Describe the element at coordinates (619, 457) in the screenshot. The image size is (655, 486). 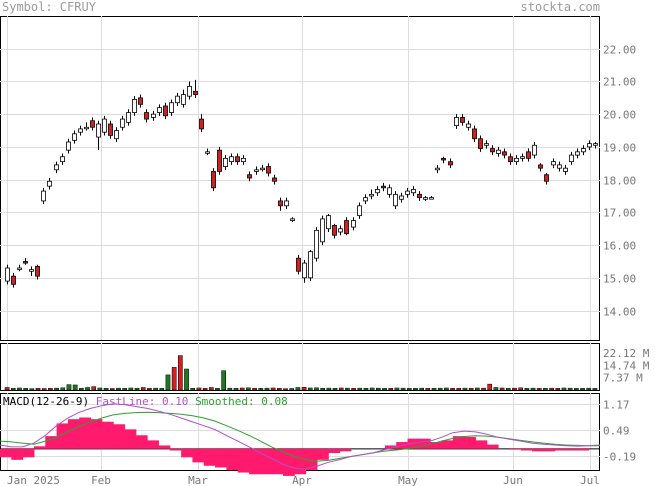
I see `macd-tick-label: -0.19` at that location.